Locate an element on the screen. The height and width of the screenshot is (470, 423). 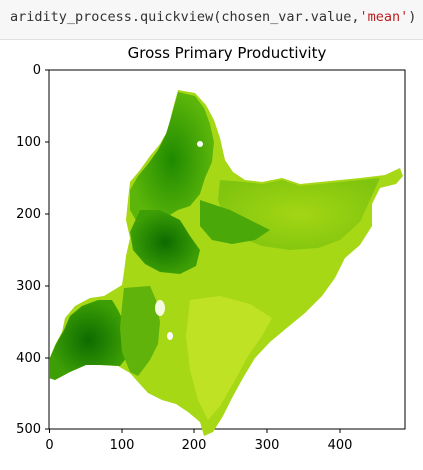
plot-title: Gross Primary Productivity is located at coordinates (227, 53).